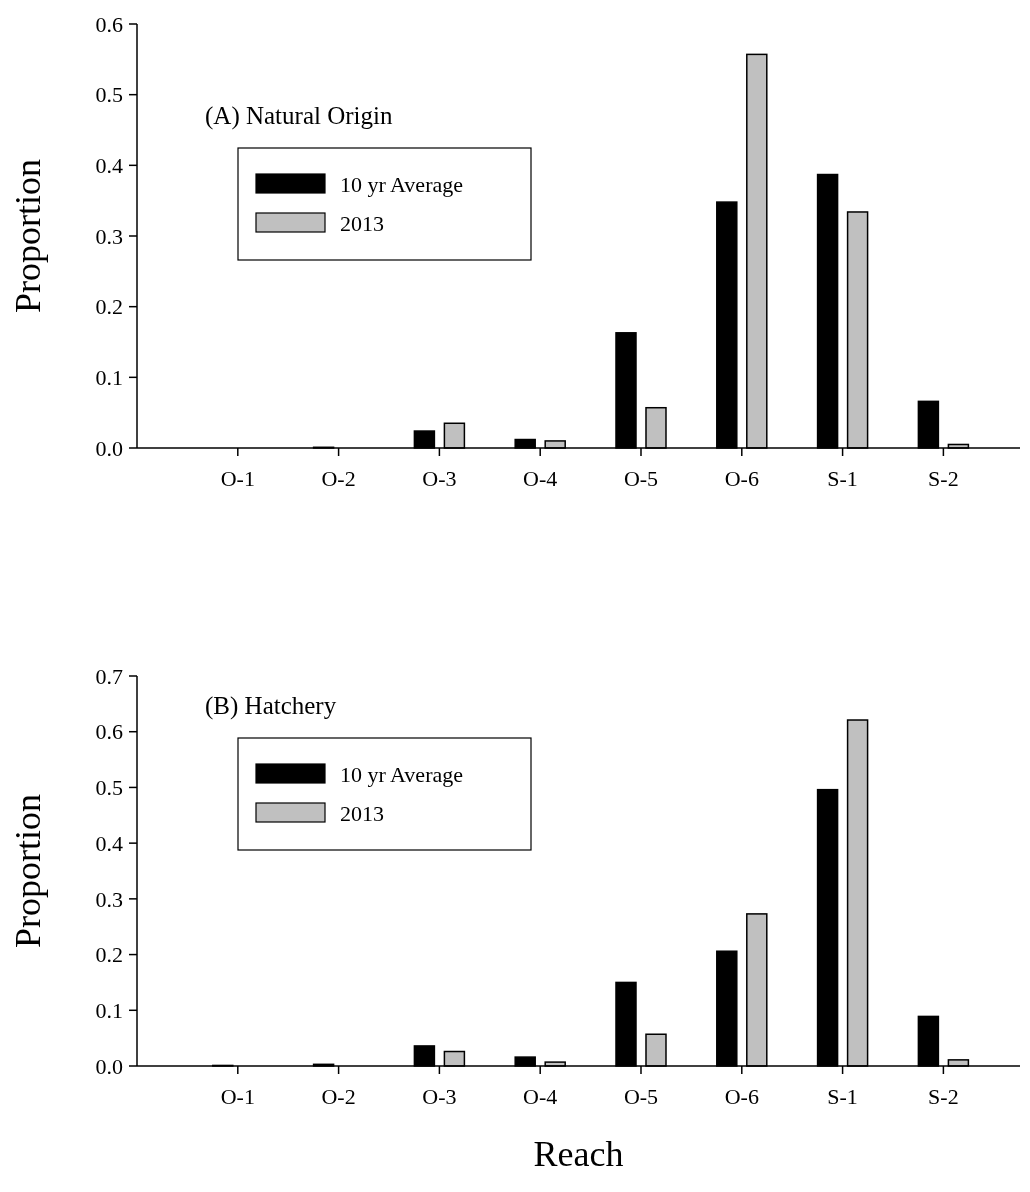 The width and height of the screenshot is (1030, 1192). What do you see at coordinates (109, 676) in the screenshot?
I see `y-tick-label: 0.7` at bounding box center [109, 676].